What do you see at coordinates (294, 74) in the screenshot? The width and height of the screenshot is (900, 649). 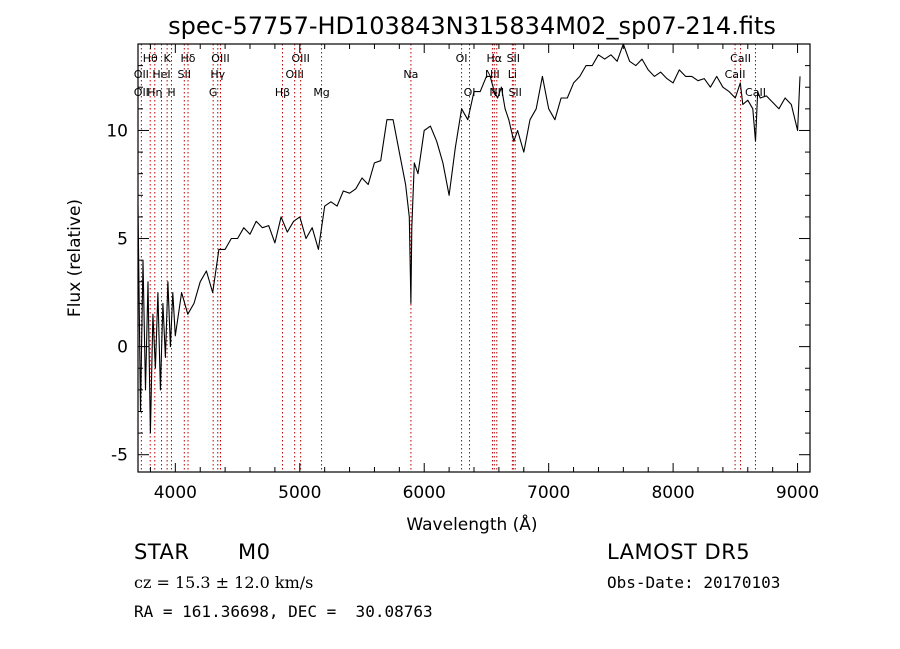 I see `line-label-14: OIII` at bounding box center [294, 74].